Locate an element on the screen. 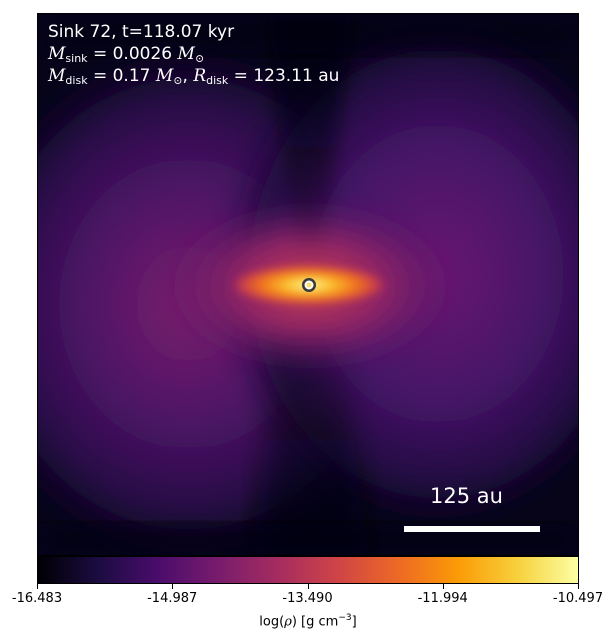  sink-mass-line: Msink = 0.0026 M⊙ is located at coordinates (126, 54).